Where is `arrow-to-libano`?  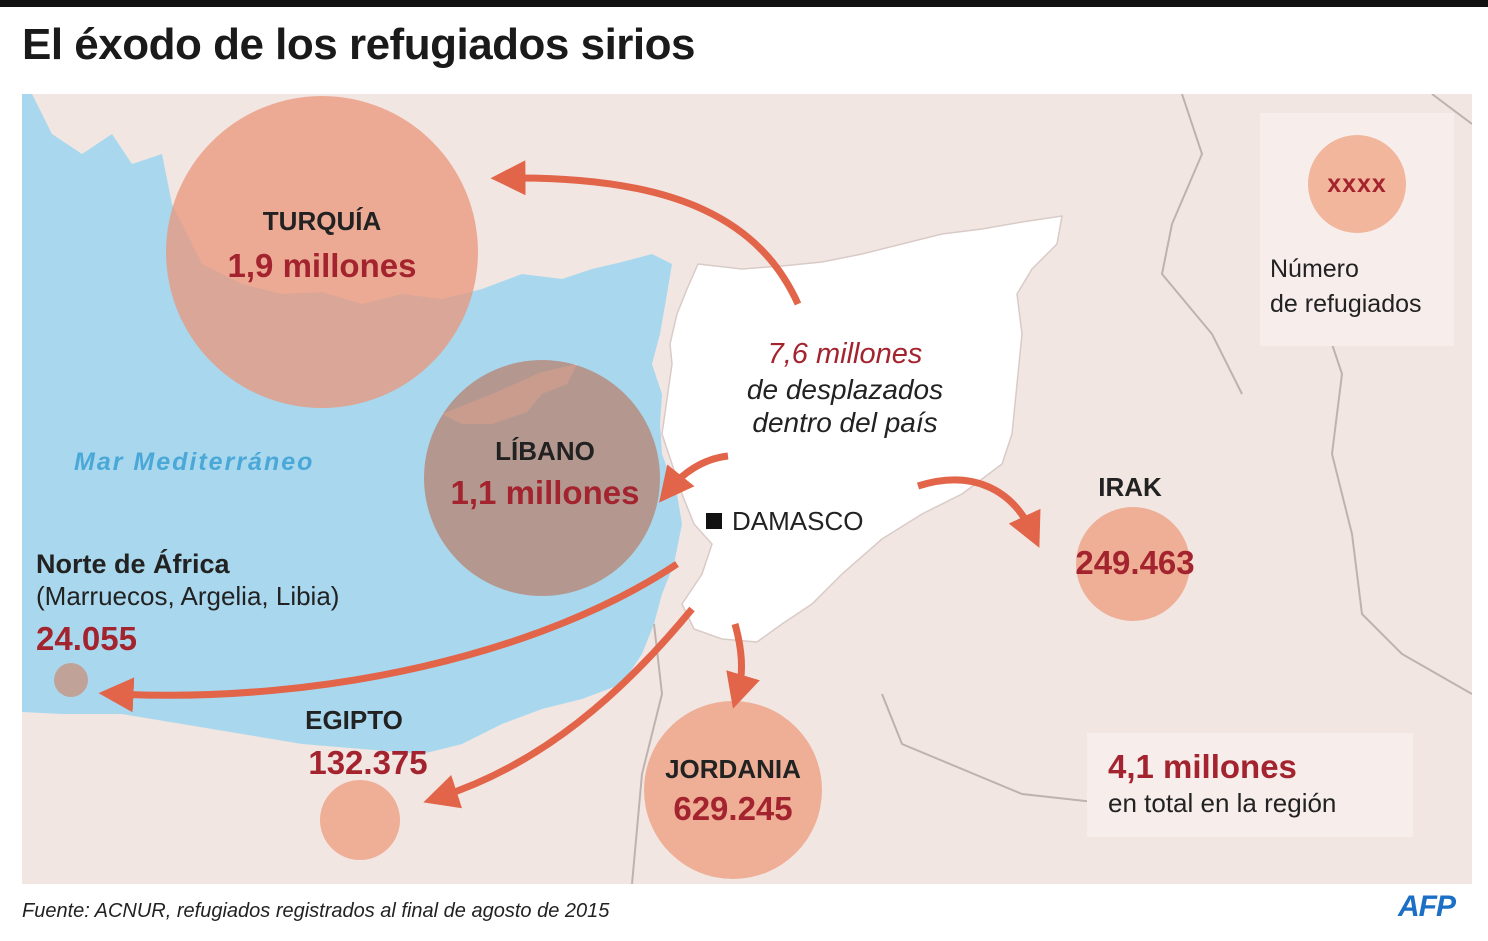
arrow-to-libano is located at coordinates (694, 477).